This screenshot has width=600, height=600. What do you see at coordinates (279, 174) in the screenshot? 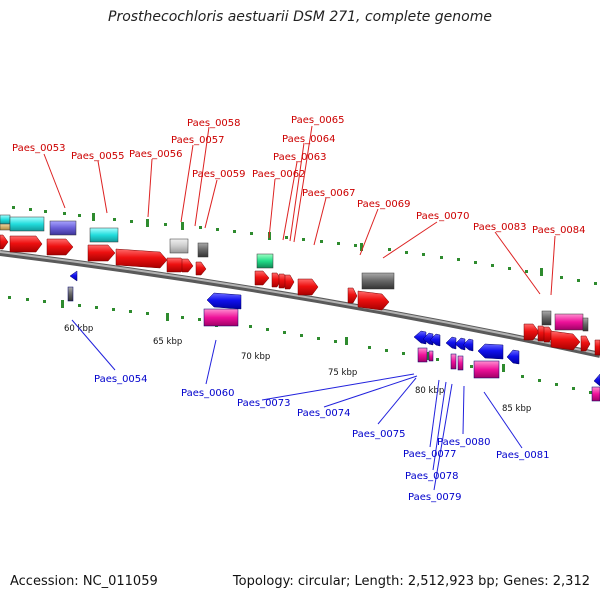
I see `gene-label-paes-0062: Paes_0062` at bounding box center [279, 174].